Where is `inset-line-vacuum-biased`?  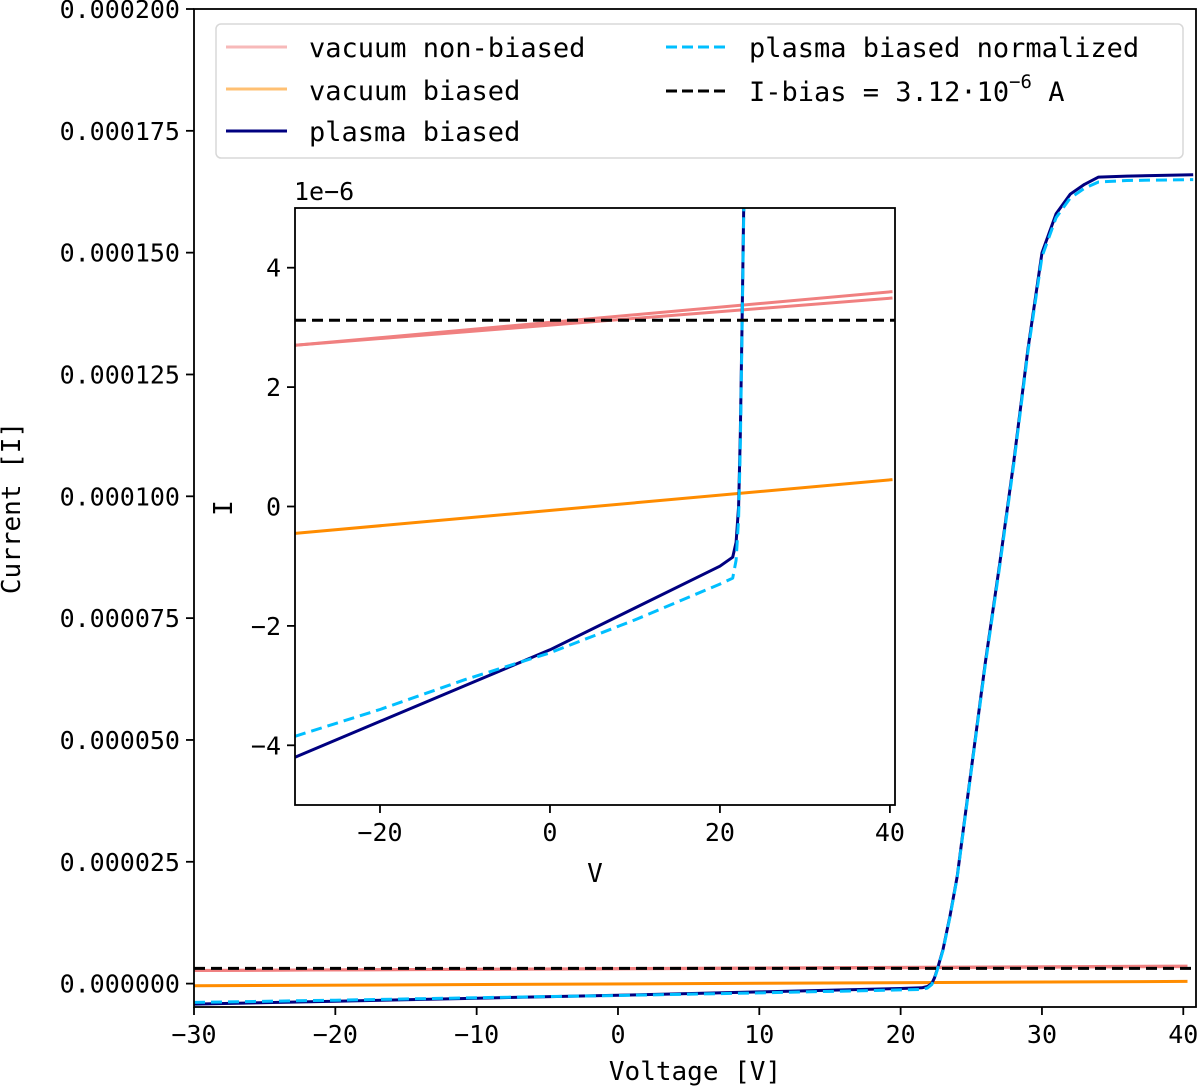
inset-line-vacuum-biased is located at coordinates (594, 506).